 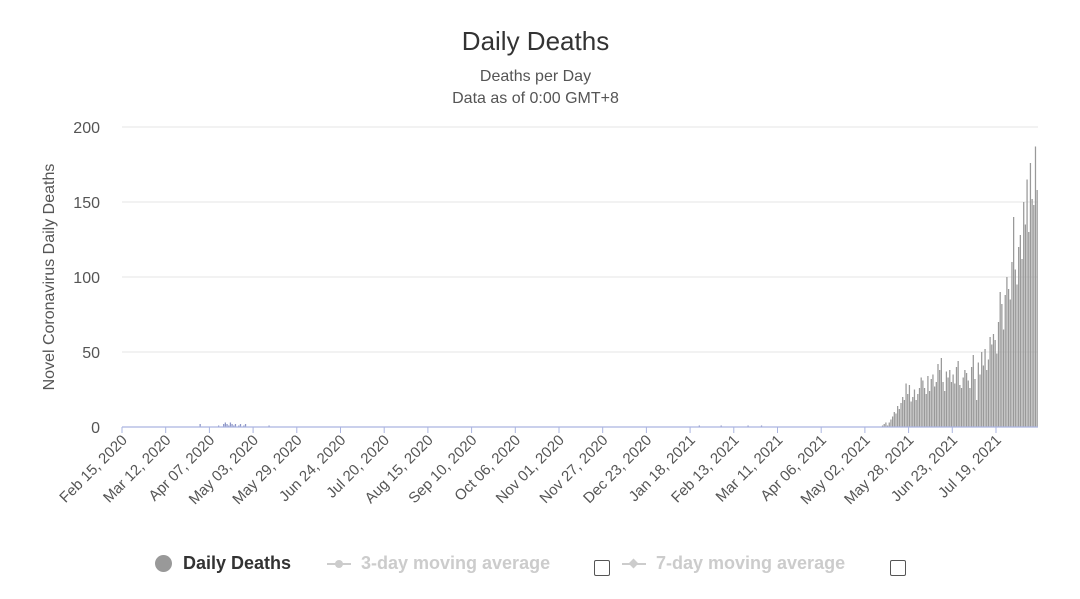 What do you see at coordinates (898, 568) in the screenshot?
I see `7-day-average-checkbox` at bounding box center [898, 568].